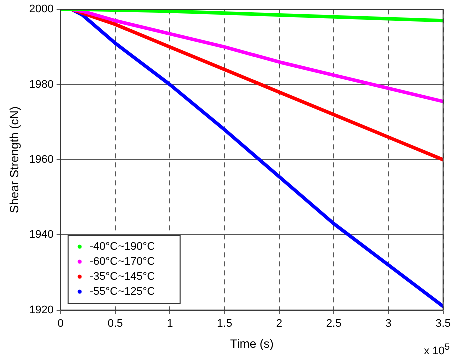 This screenshot has width=454, height=360. What do you see at coordinates (41, 10) in the screenshot?
I see `y-tick-label: 2000` at bounding box center [41, 10].